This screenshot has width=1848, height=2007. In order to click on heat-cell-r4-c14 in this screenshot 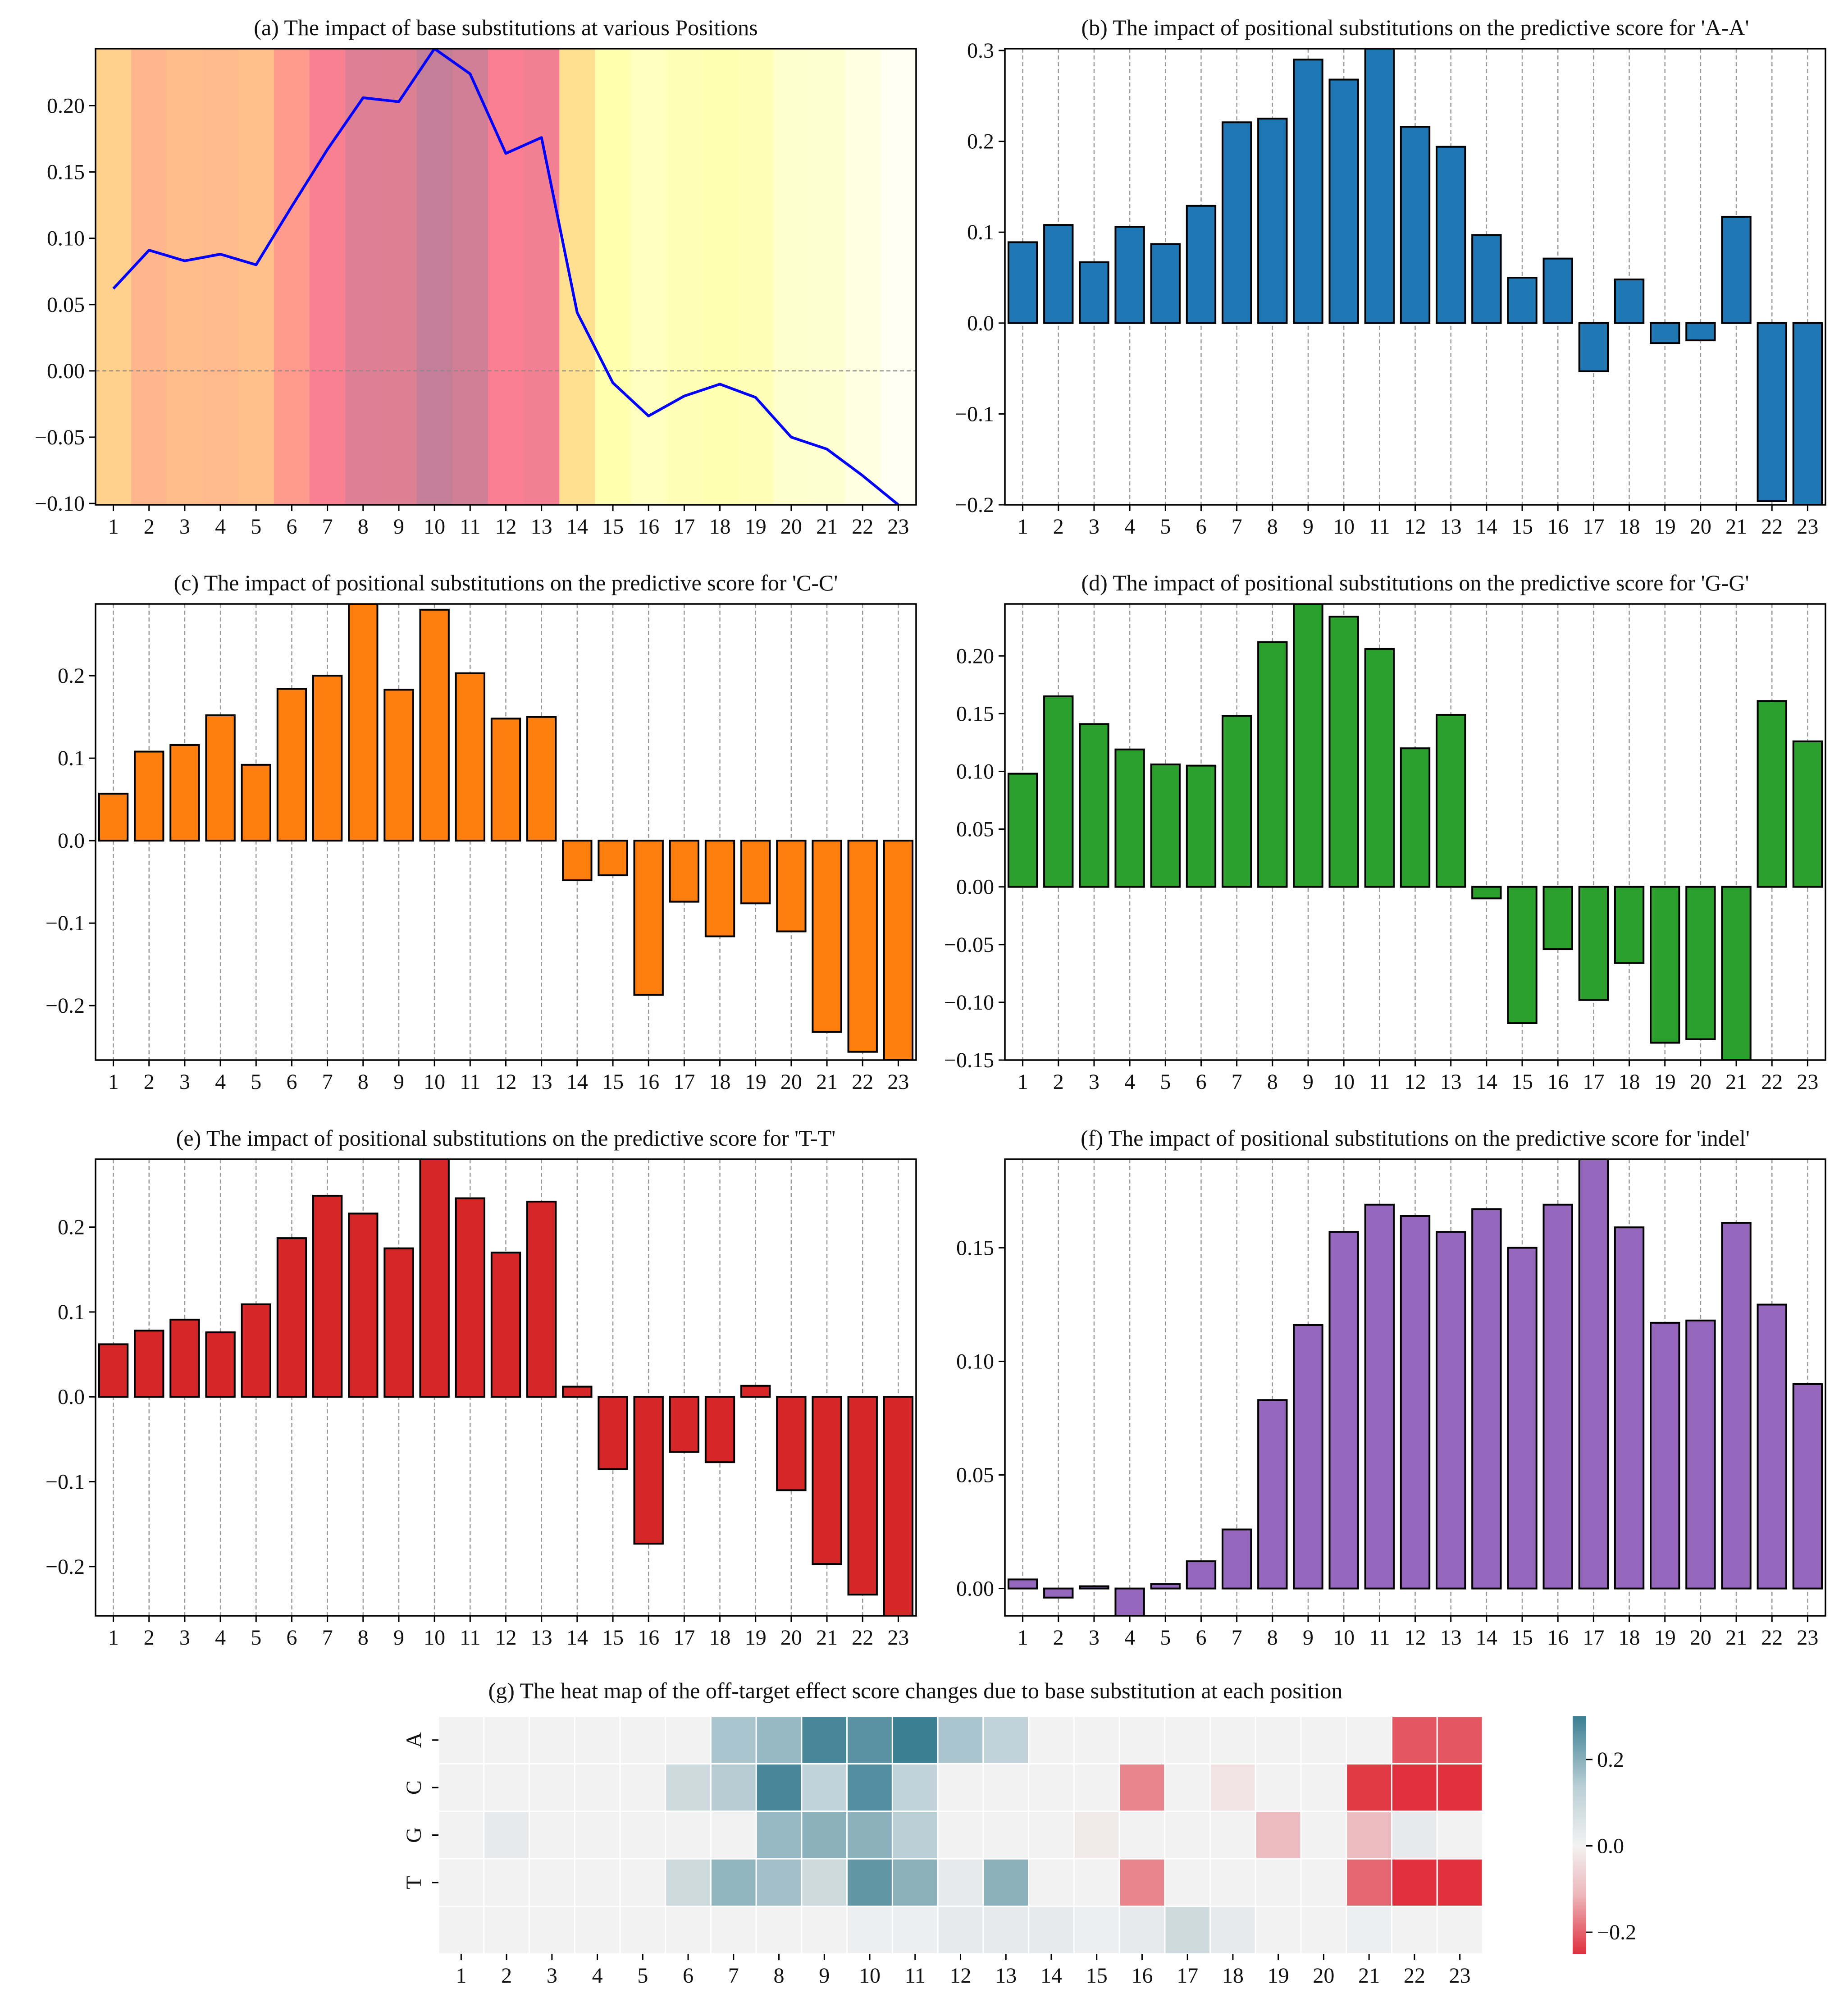, I will do `click(1051, 1930)`.